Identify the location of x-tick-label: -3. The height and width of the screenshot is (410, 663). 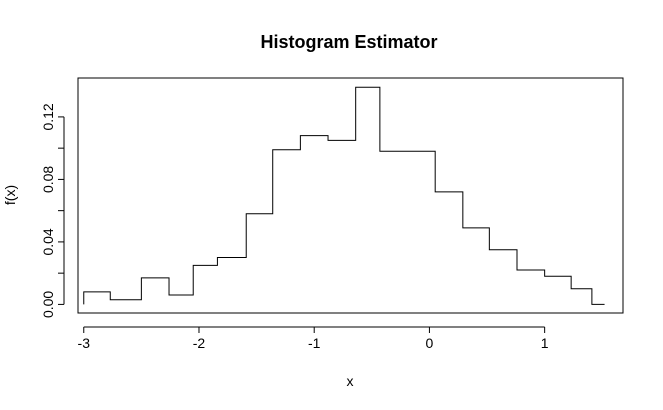
(84, 343).